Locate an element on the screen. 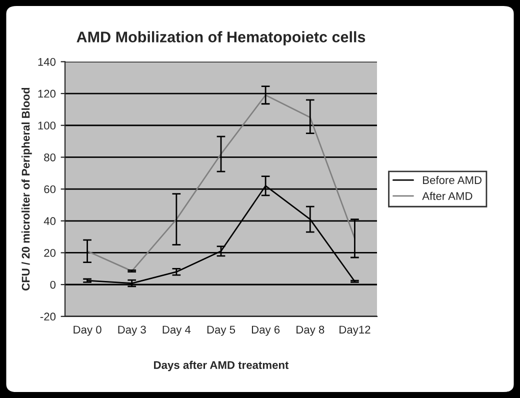 Image resolution: width=520 pixels, height=398 pixels. y-tick-label: 100 is located at coordinates (47, 126).